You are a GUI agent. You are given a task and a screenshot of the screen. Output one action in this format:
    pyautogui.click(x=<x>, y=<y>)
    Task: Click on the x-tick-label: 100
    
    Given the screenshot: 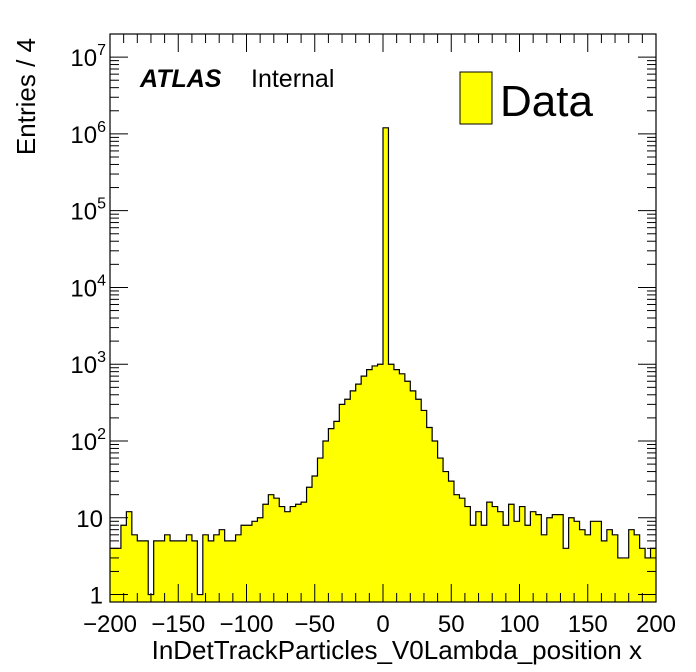 What is the action you would take?
    pyautogui.click(x=519, y=624)
    